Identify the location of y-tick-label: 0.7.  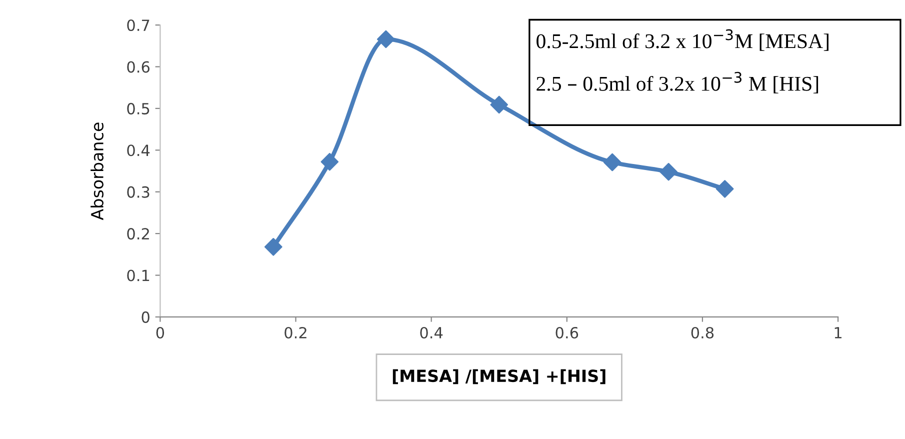
(138, 25).